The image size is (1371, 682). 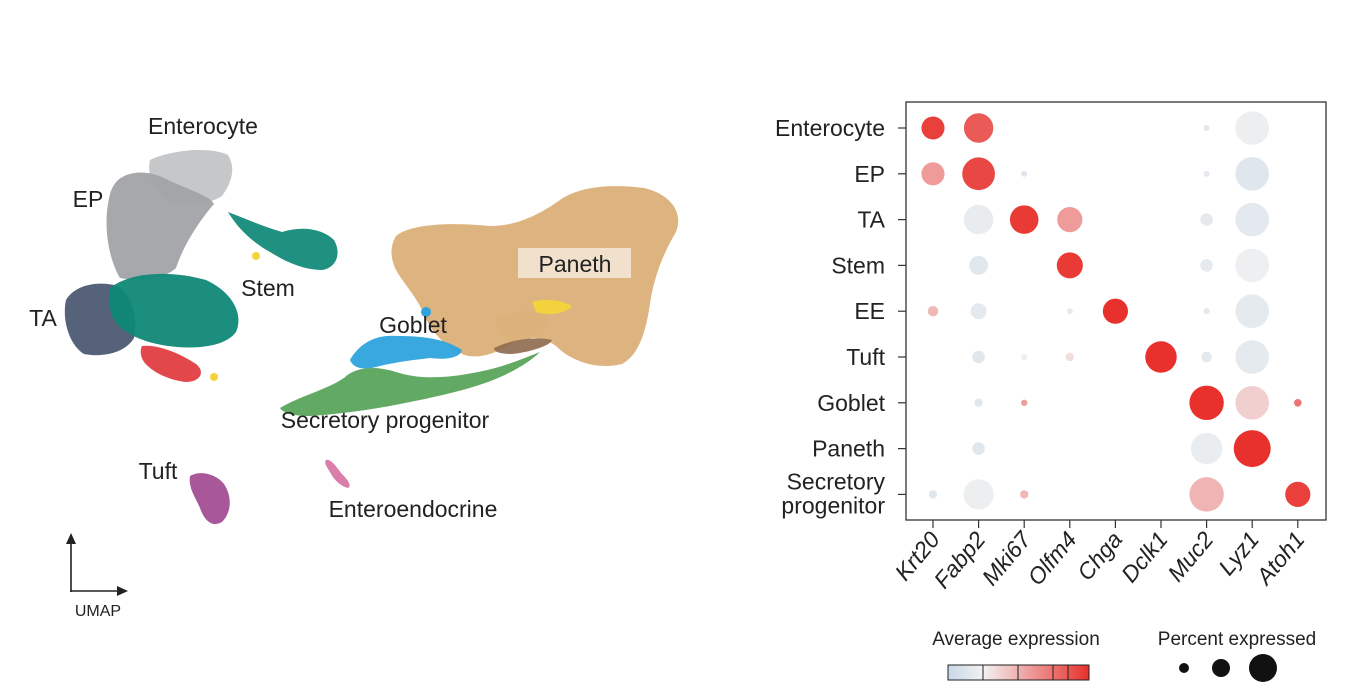 I want to click on row-label: EE, so click(x=869, y=311).